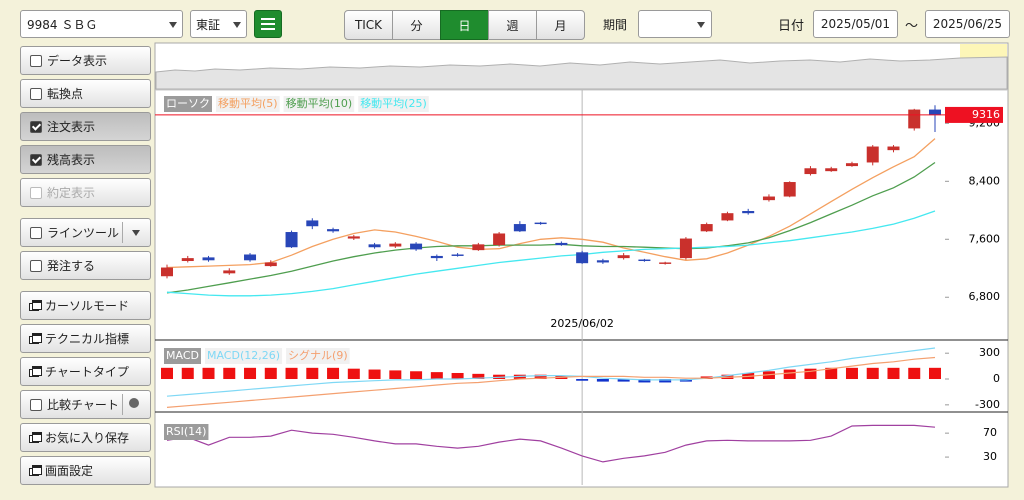 The width and height of the screenshot is (1024, 500). I want to click on market-text: 東証, so click(208, 24).